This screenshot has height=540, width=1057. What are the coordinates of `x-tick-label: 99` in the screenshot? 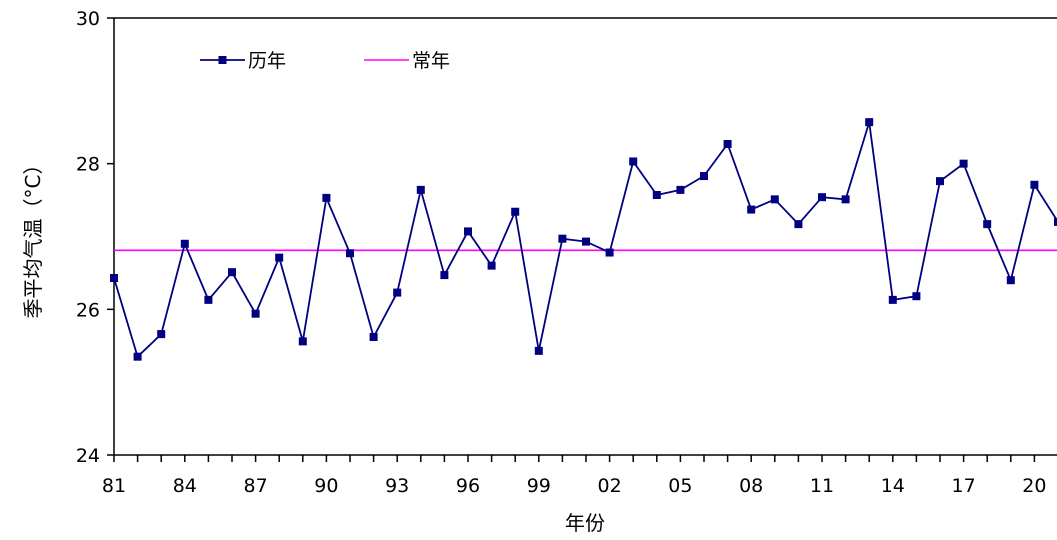 It's located at (539, 486).